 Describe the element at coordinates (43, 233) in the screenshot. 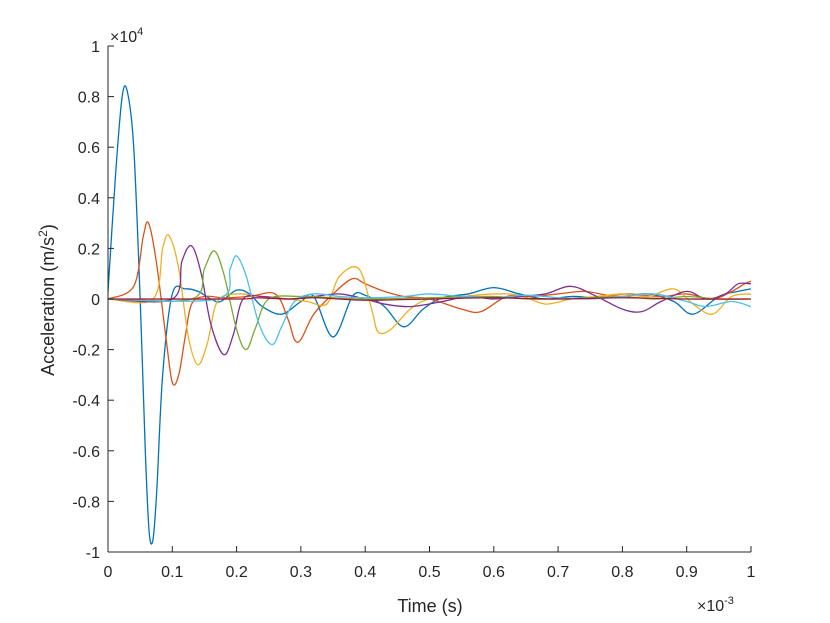

I see `y-axis-label-superscript: 2` at that location.